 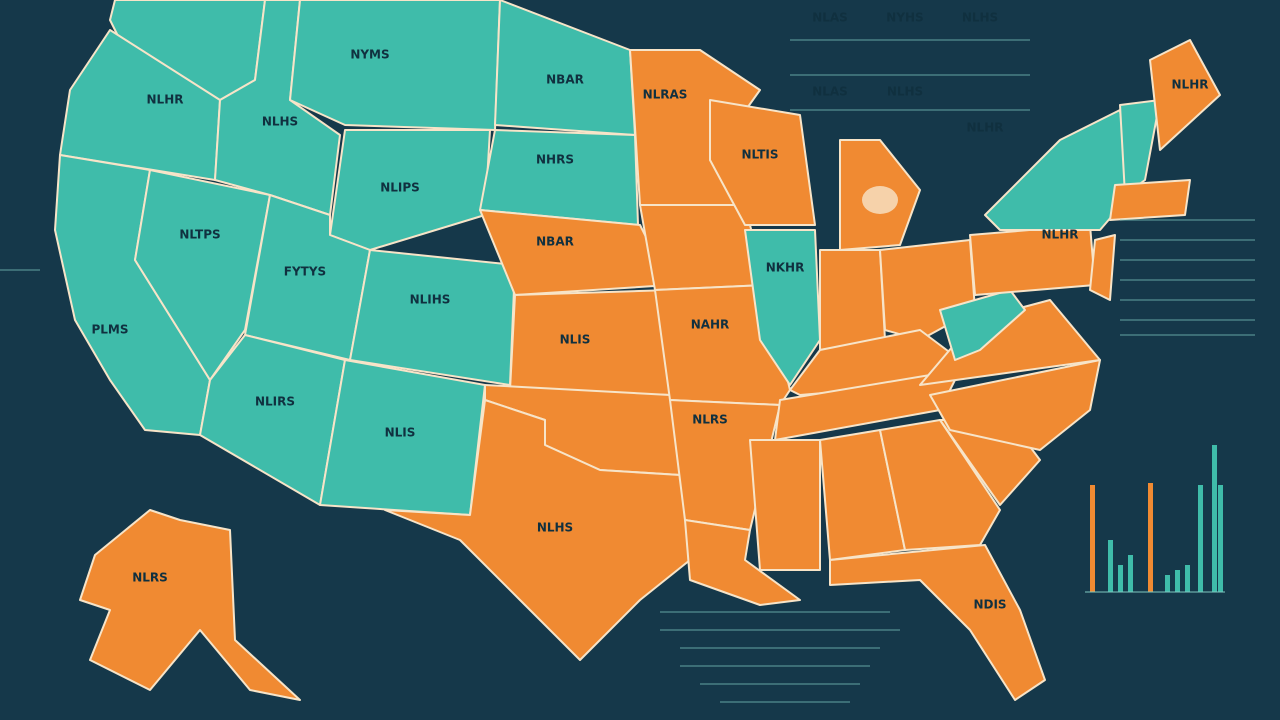 What do you see at coordinates (760, 155) in the screenshot?
I see `state-label: NLTIS` at bounding box center [760, 155].